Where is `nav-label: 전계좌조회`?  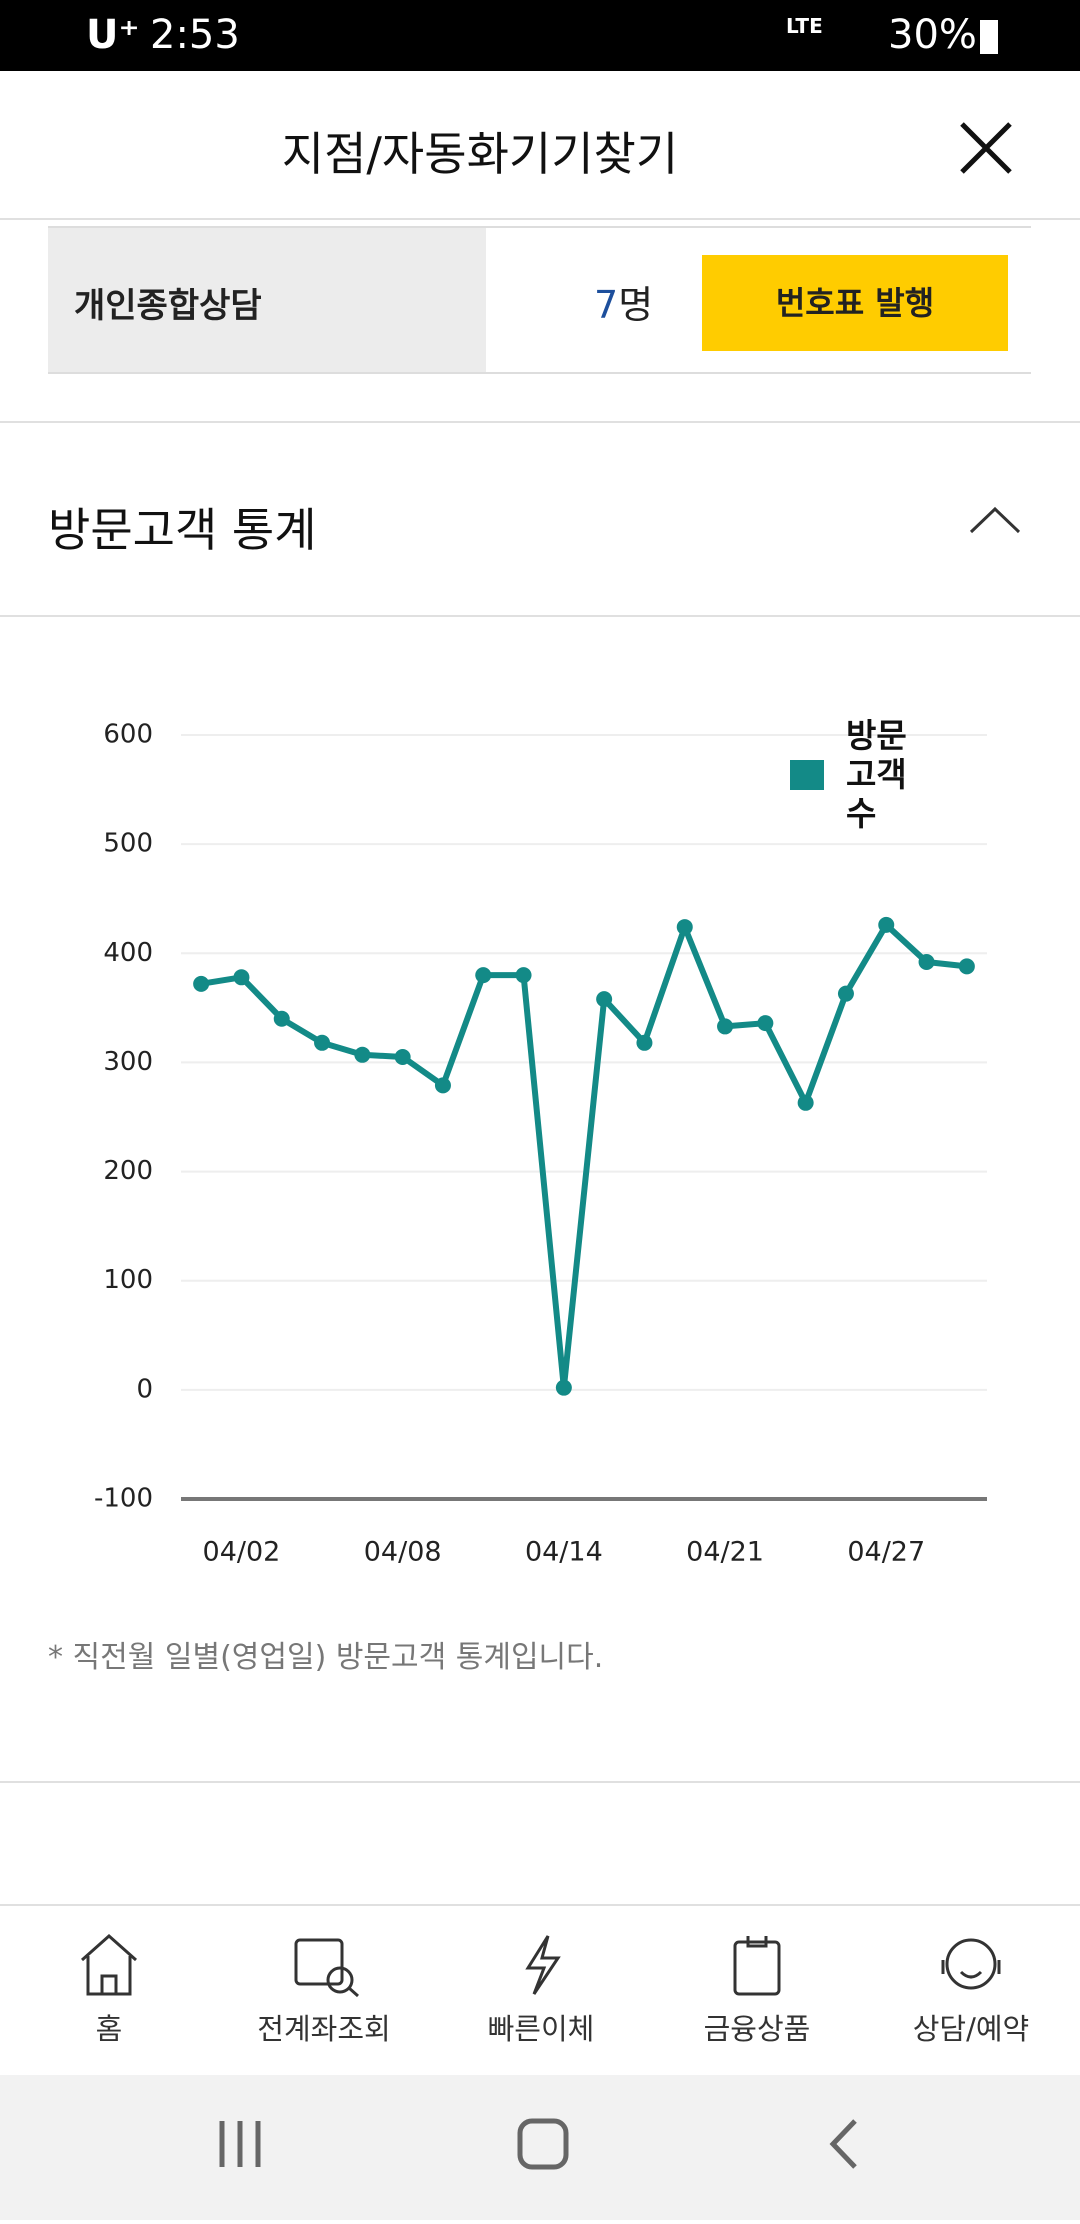
nav-label: 전계좌조회 is located at coordinates (324, 2029).